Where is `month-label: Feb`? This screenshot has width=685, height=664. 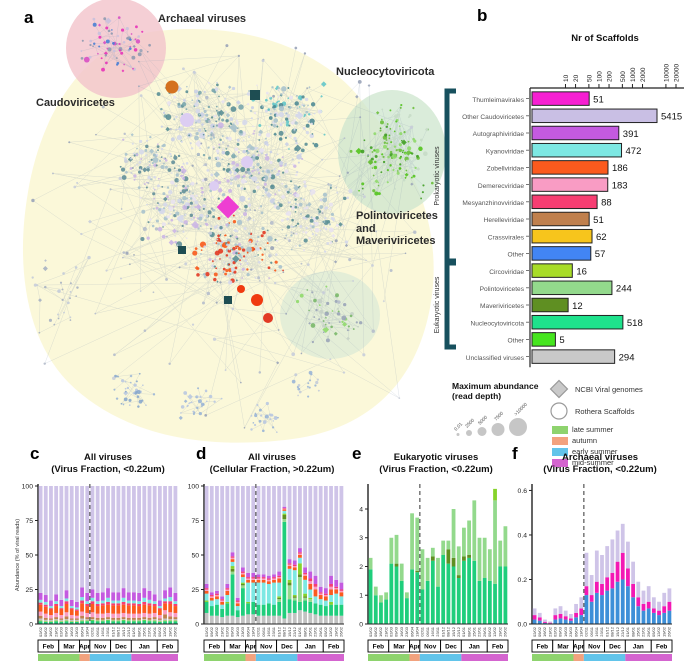
month-label: Feb is located at coordinates (333, 647).